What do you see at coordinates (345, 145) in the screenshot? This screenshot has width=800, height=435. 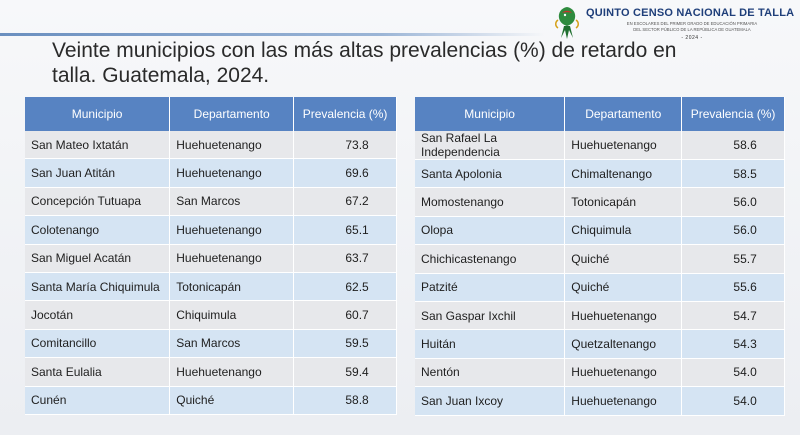 I see `cell-prevalencia: 73.8` at bounding box center [345, 145].